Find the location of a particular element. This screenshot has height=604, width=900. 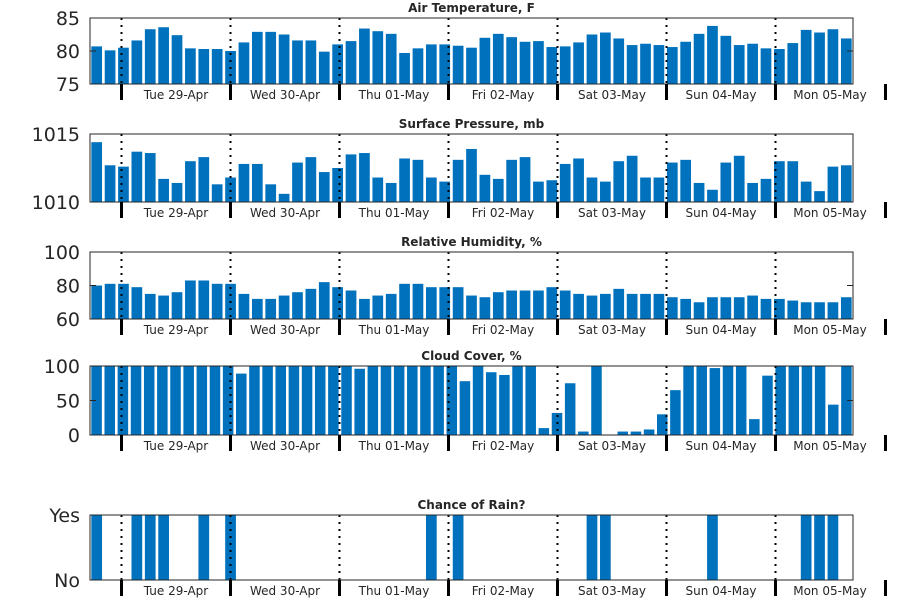

x-tick-label: Sat 03-May is located at coordinates (612, 330).